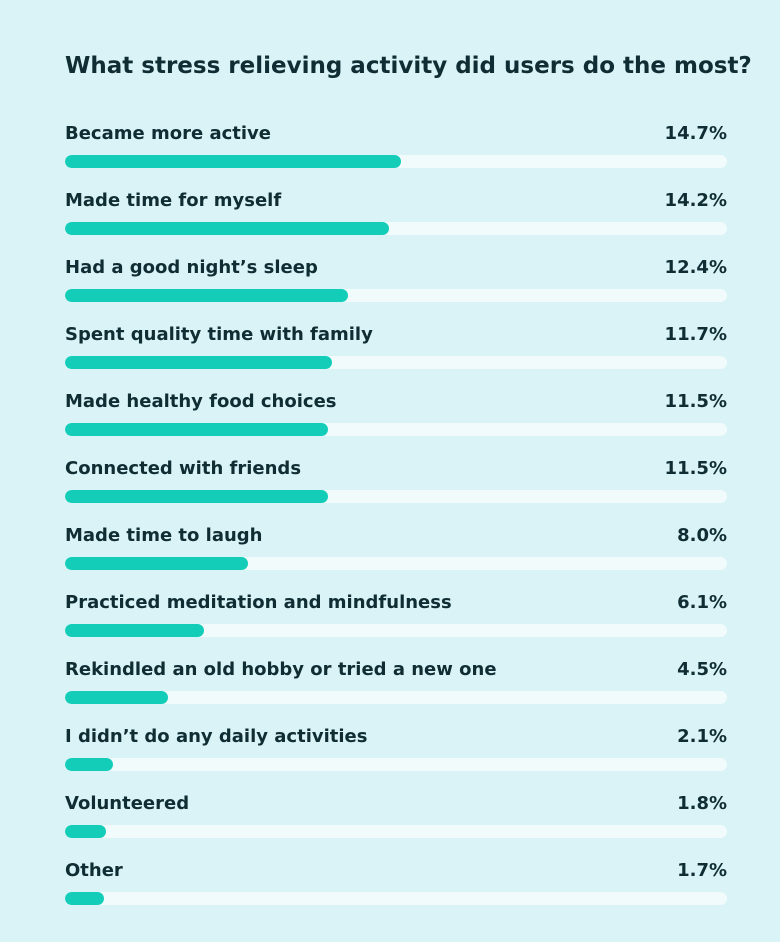 This screenshot has width=780, height=942. What do you see at coordinates (695, 267) in the screenshot?
I see `bar-value-label: 12.4%` at bounding box center [695, 267].